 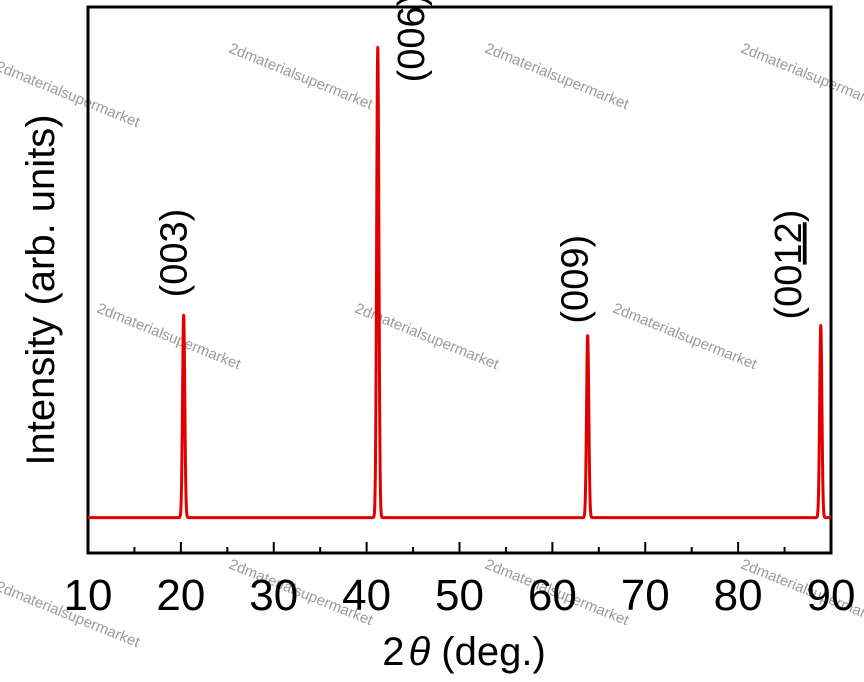 What do you see at coordinates (273, 595) in the screenshot?
I see `x-tick-label: 30` at bounding box center [273, 595].